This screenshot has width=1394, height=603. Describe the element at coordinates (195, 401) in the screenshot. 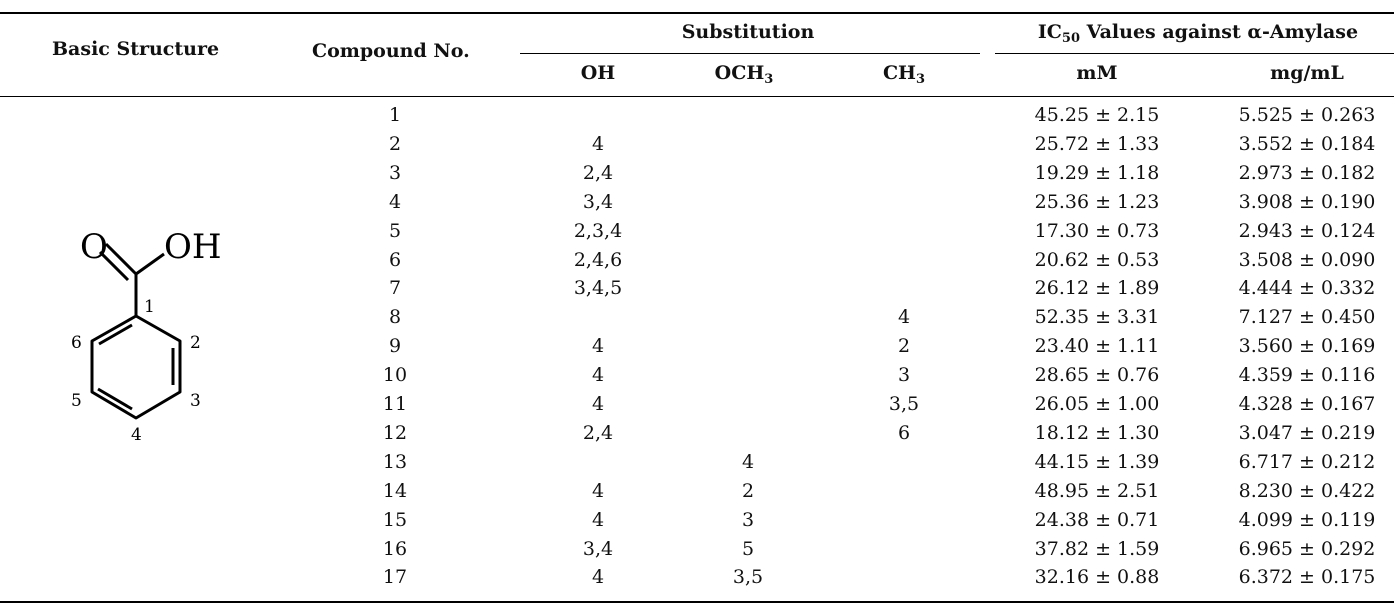

I see `position-3-label: 3` at that location.